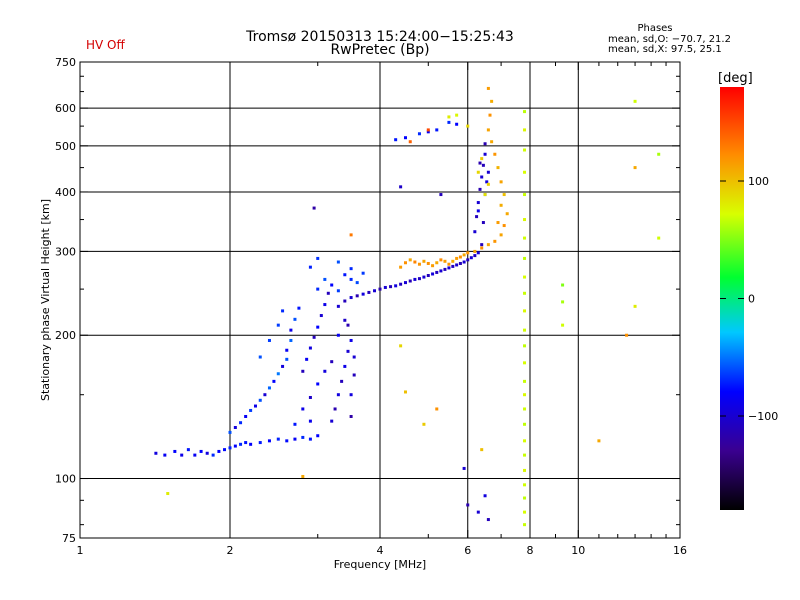  What do you see at coordinates (230, 550) in the screenshot?
I see `x-tick-label: 2` at bounding box center [230, 550].